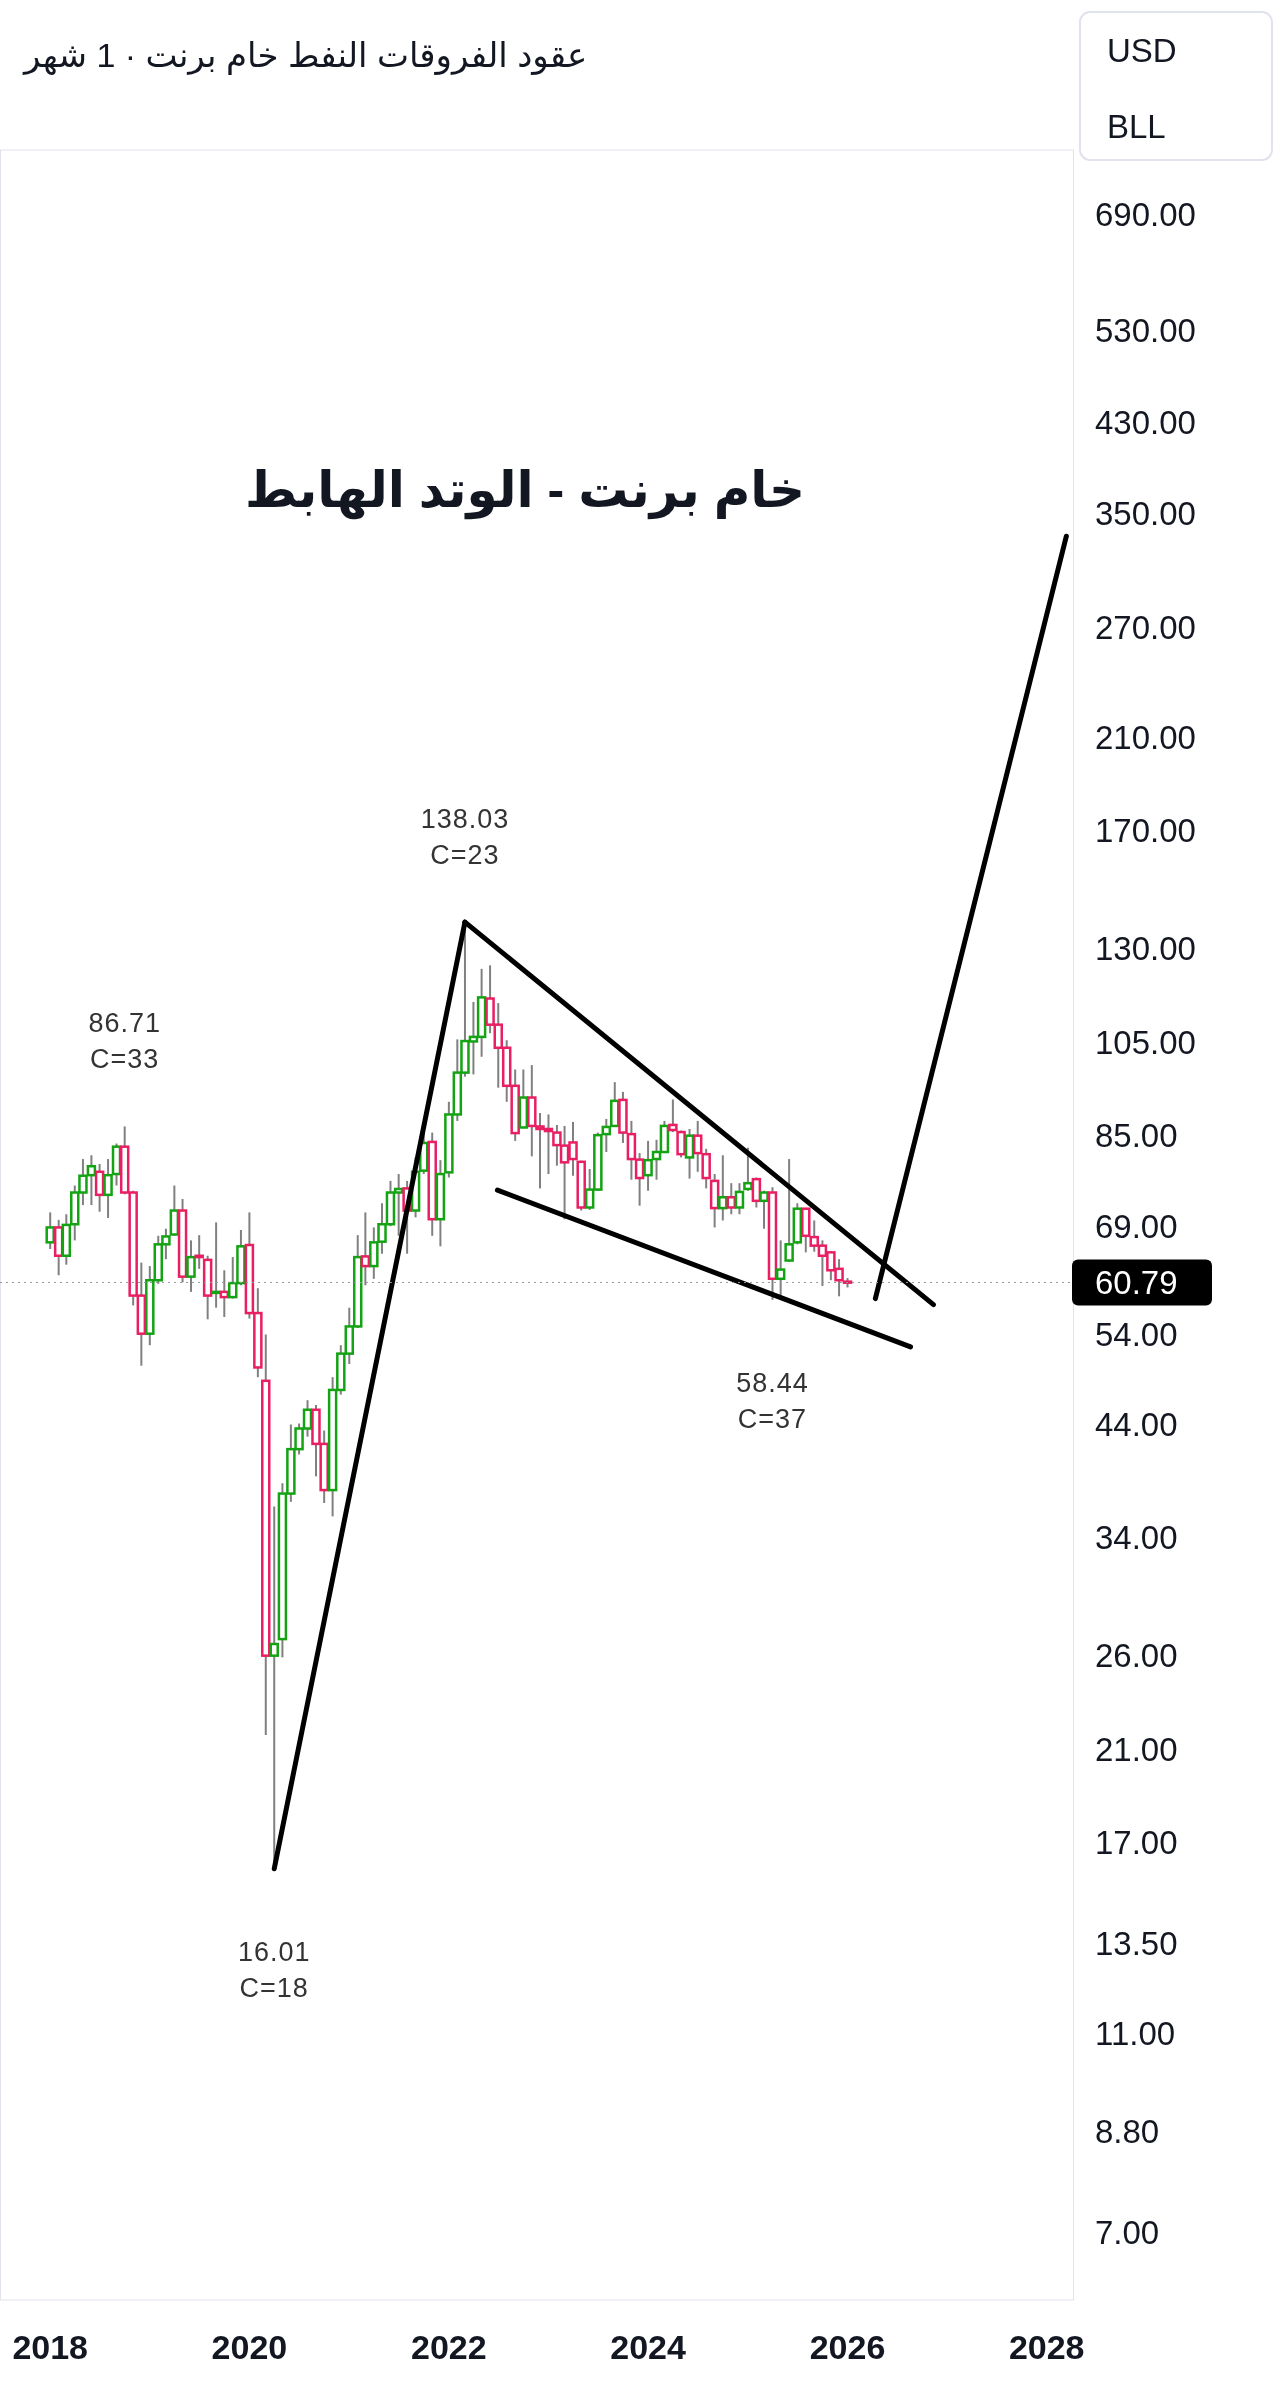 This screenshot has height=2388, width=1284. What do you see at coordinates (1136, 1842) in the screenshot?
I see `y-tick-label: 17.00` at bounding box center [1136, 1842].